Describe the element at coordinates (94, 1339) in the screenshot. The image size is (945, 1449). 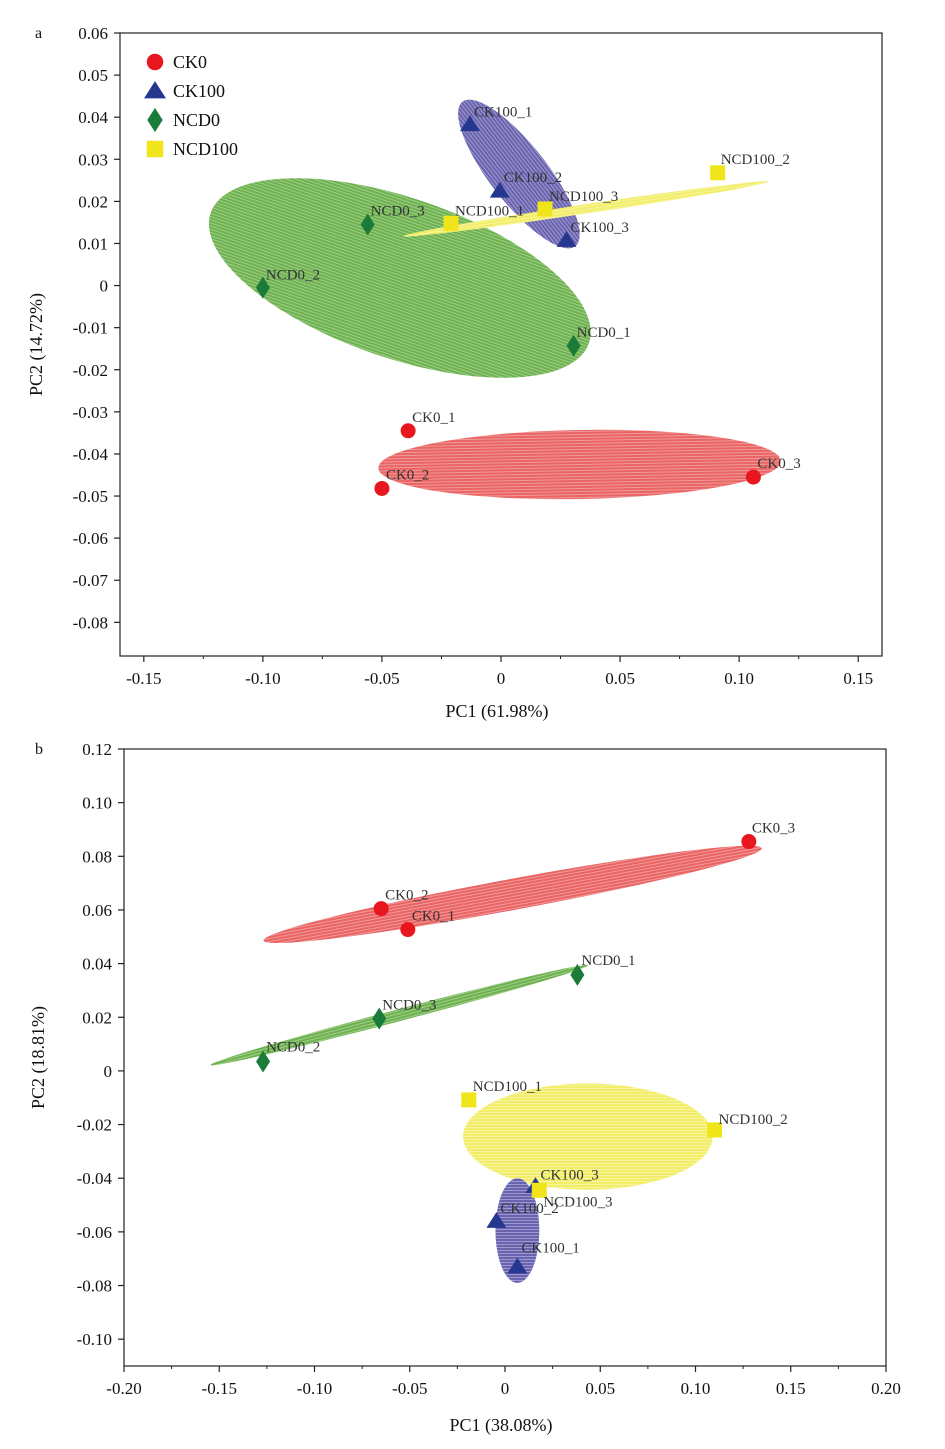
I see `y-tick-label: -0.10` at that location.